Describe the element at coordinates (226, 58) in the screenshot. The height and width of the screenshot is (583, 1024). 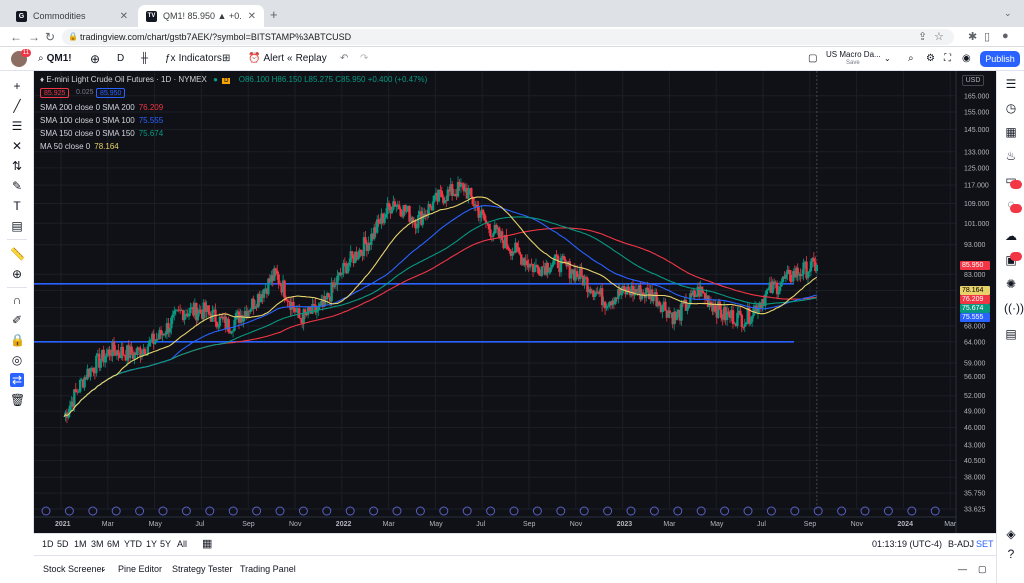
I see `templates-grid-icon: ⊞` at that location.